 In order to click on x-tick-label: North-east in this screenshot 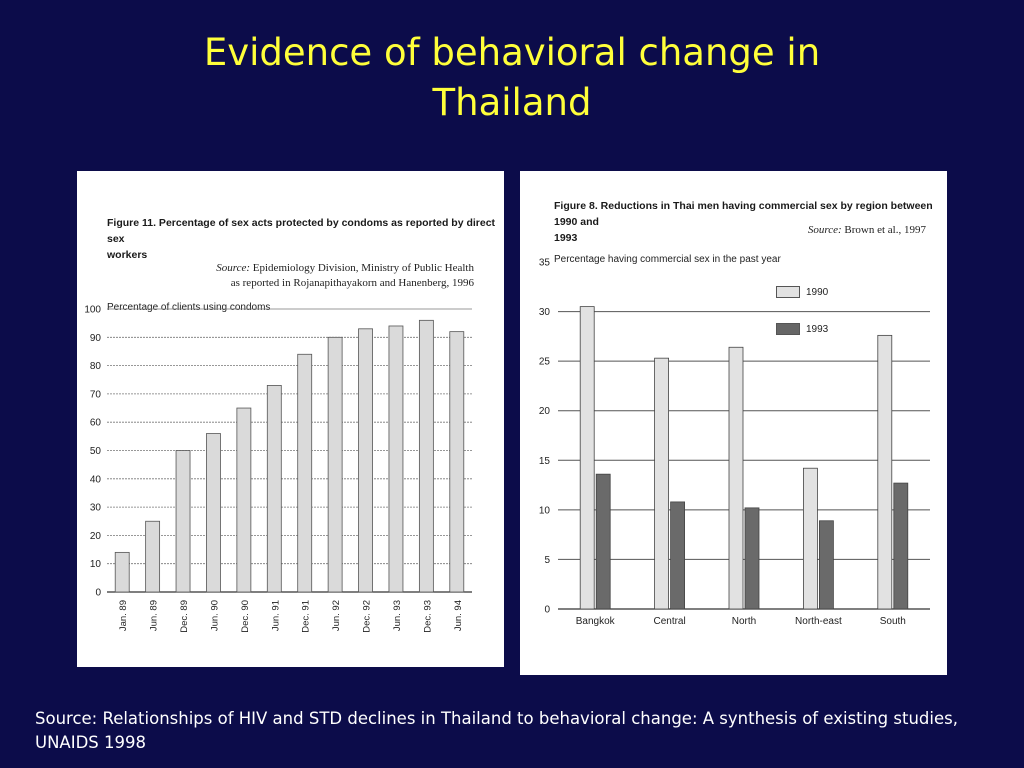, I will do `click(818, 621)`.